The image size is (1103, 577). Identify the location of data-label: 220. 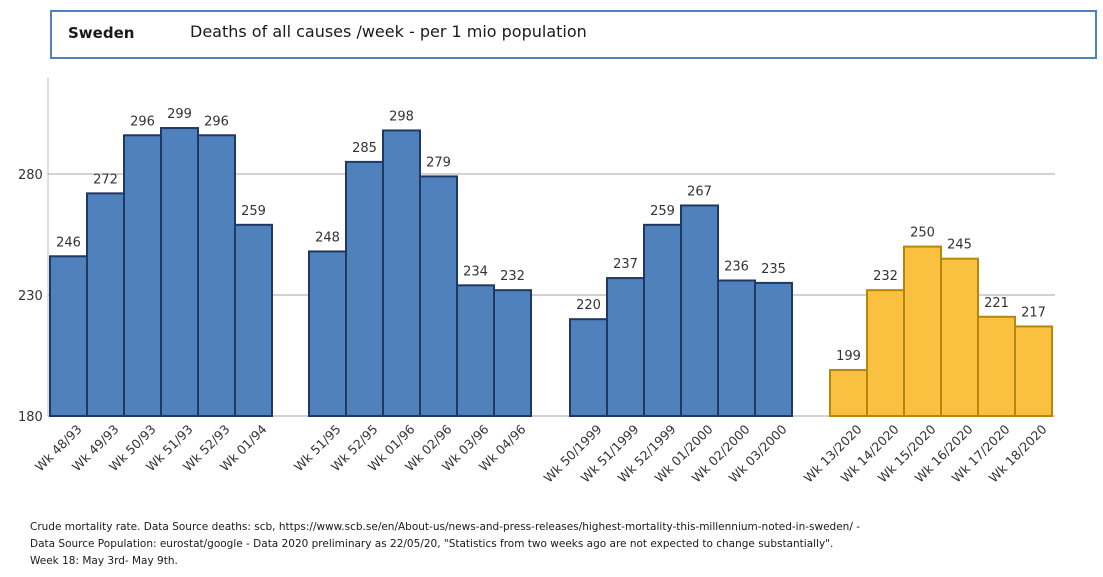
(588, 305).